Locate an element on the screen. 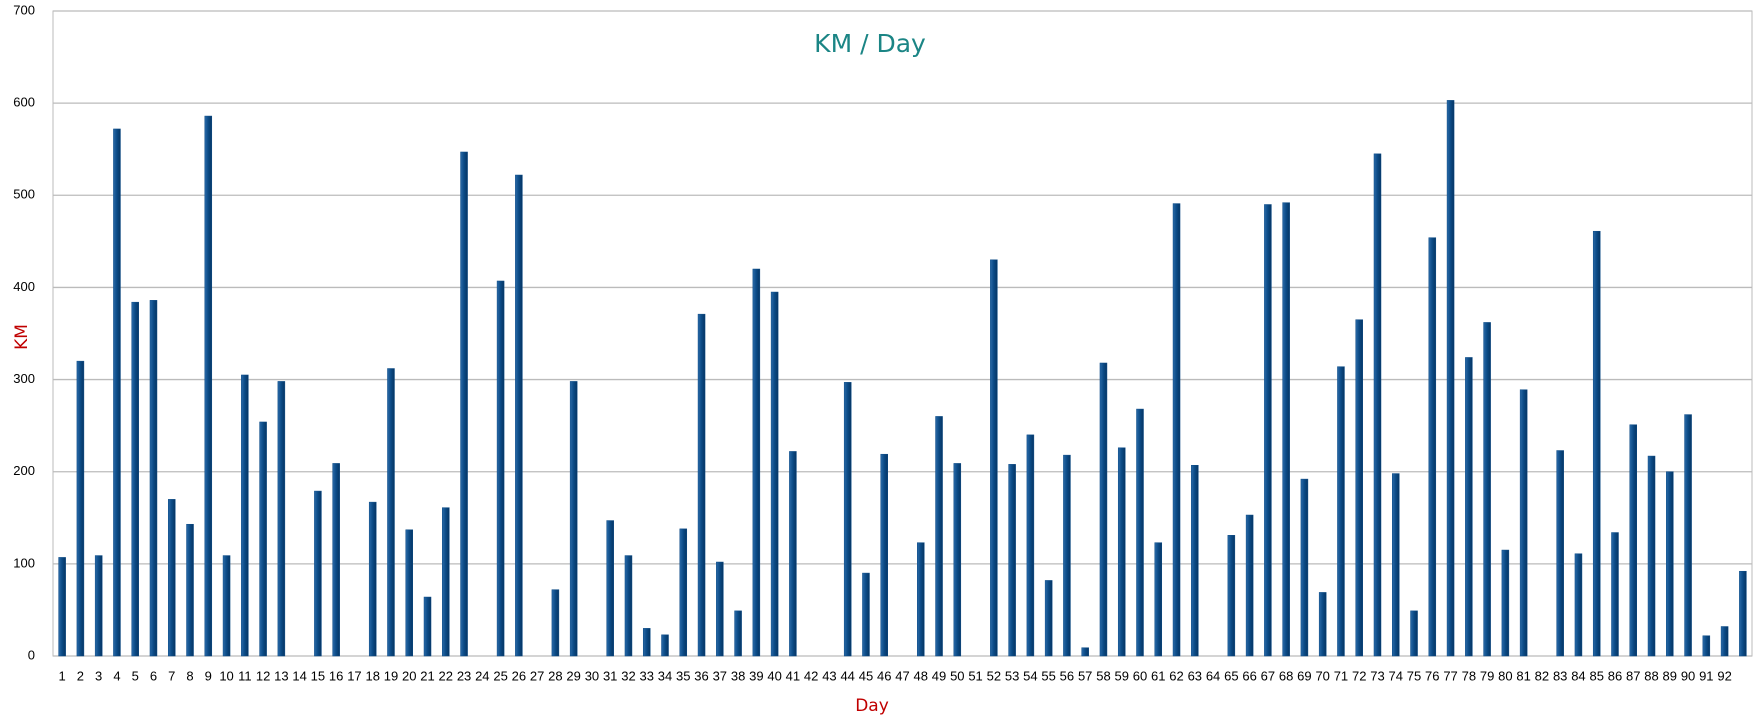  x-tick-label: 1 is located at coordinates (62, 675).